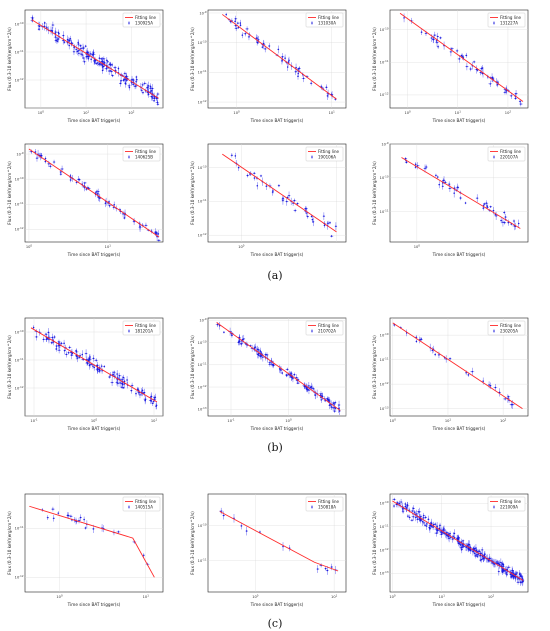  Describe the element at coordinates (141, 20) in the screenshot. I see `legend-box` at that location.